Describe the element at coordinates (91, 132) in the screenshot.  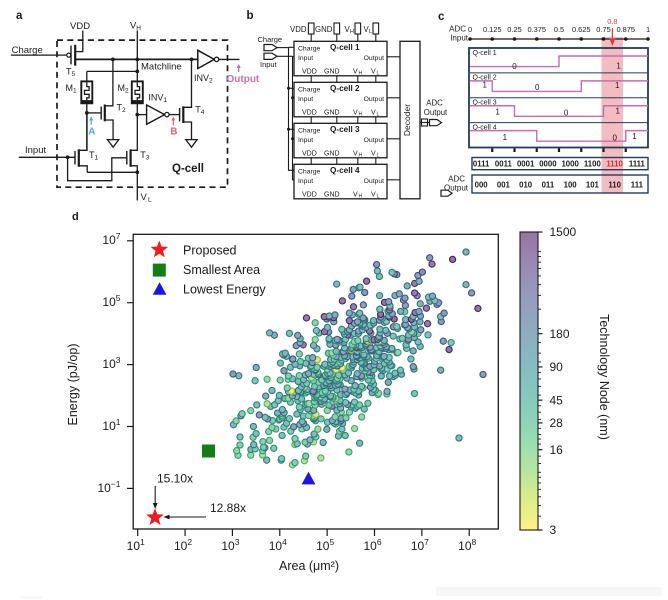
I see `svg-text: A` at that location.